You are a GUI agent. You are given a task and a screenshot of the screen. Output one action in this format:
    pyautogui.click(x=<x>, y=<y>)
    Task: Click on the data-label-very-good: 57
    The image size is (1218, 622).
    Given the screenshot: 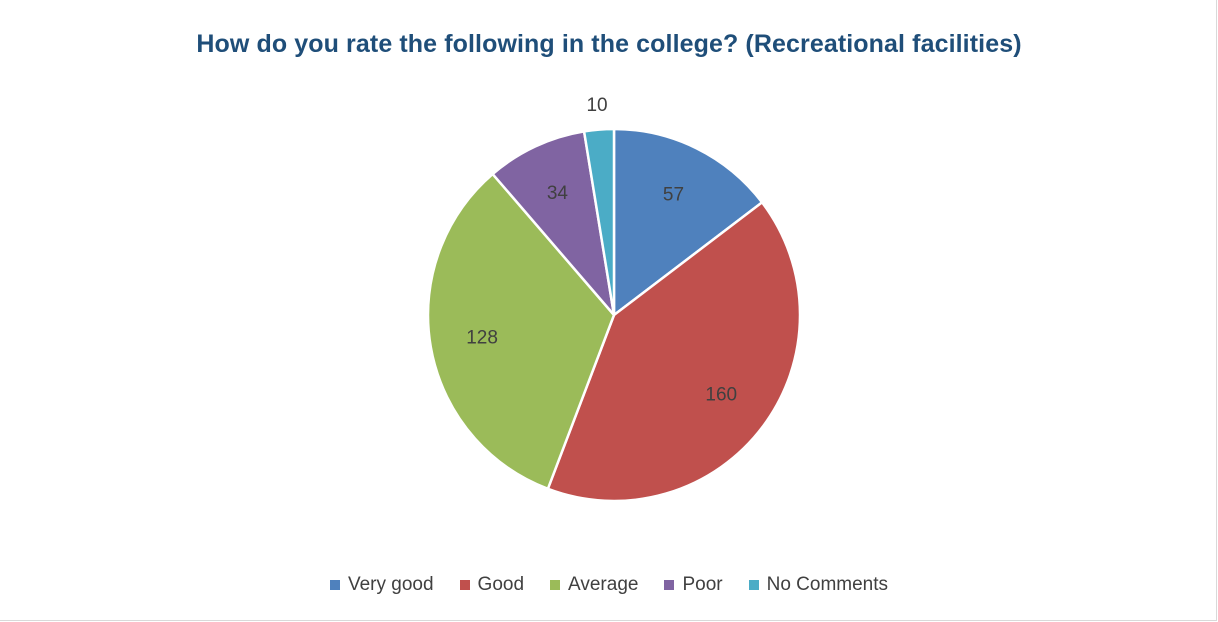 What is the action you would take?
    pyautogui.click(x=673, y=195)
    